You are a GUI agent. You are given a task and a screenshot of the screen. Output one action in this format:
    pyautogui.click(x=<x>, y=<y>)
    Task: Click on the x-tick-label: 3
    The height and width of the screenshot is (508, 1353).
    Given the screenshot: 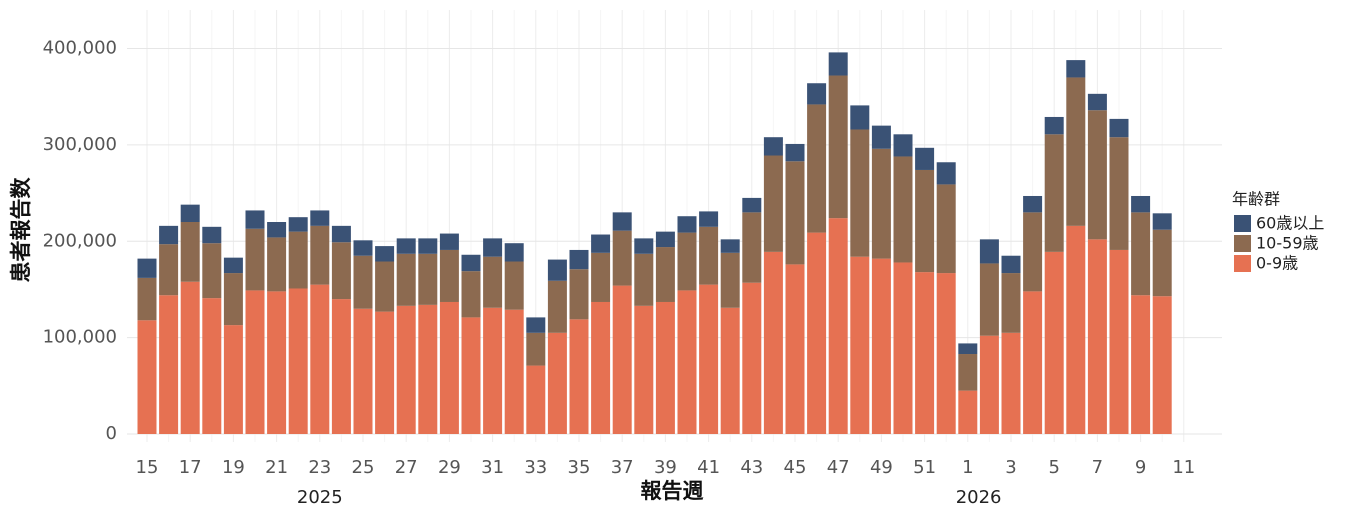 What is the action you would take?
    pyautogui.click(x=1010, y=467)
    